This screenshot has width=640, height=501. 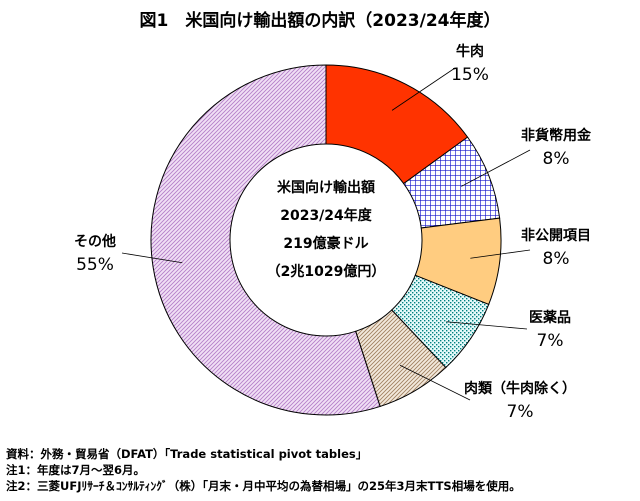 I want to click on slice-value-label-4: 7%, so click(x=520, y=412).